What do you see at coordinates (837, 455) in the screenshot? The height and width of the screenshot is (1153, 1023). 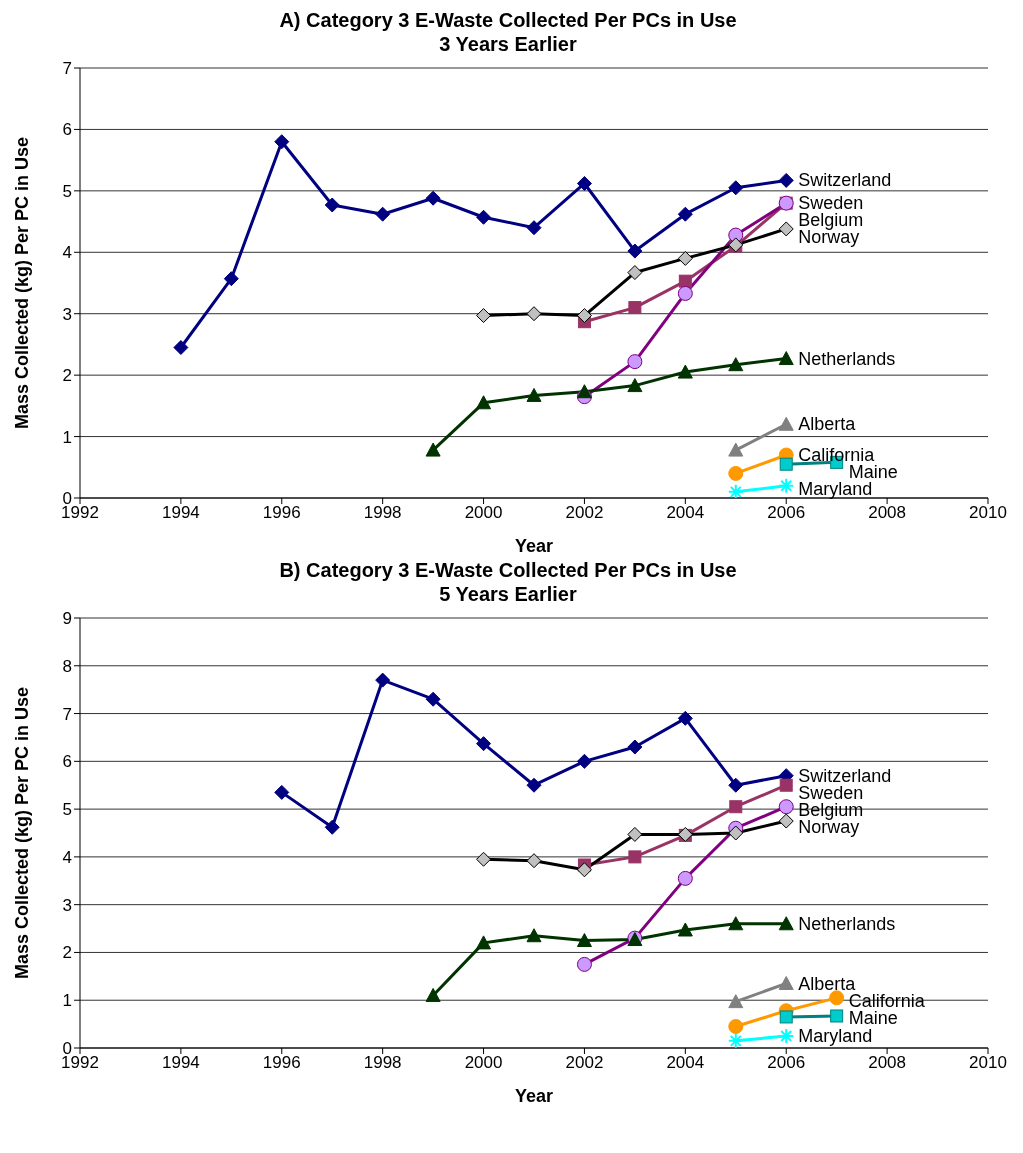 I see `series-label: California` at bounding box center [837, 455].